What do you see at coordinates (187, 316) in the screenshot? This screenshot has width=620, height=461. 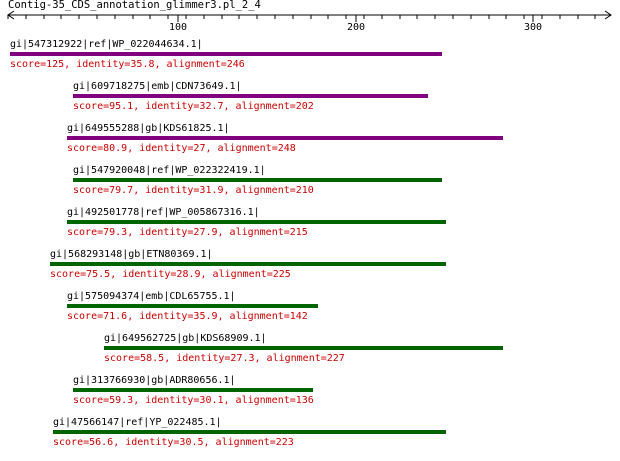 I see `hit-score-text: score=71.6, identity=35.9, alignment=142` at bounding box center [187, 316].